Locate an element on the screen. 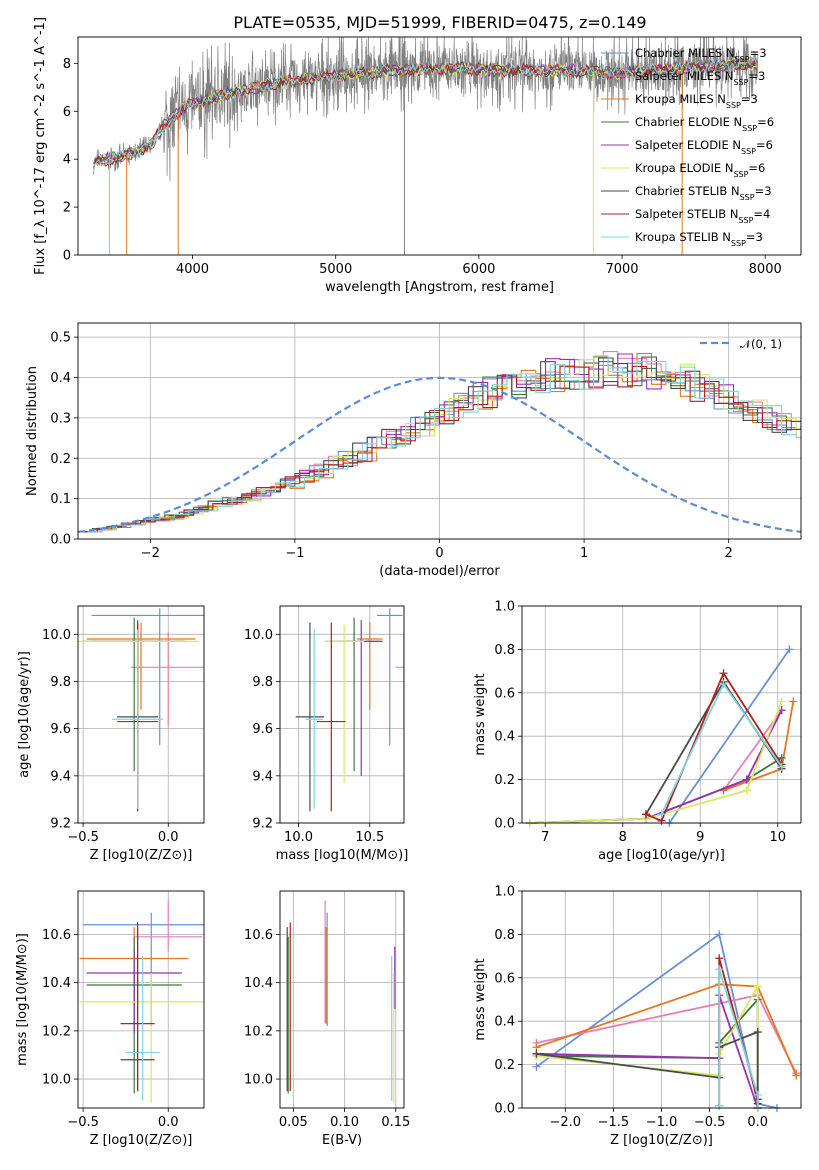 The image size is (819, 1170). x-tick-label: −1.5 is located at coordinates (614, 1122).